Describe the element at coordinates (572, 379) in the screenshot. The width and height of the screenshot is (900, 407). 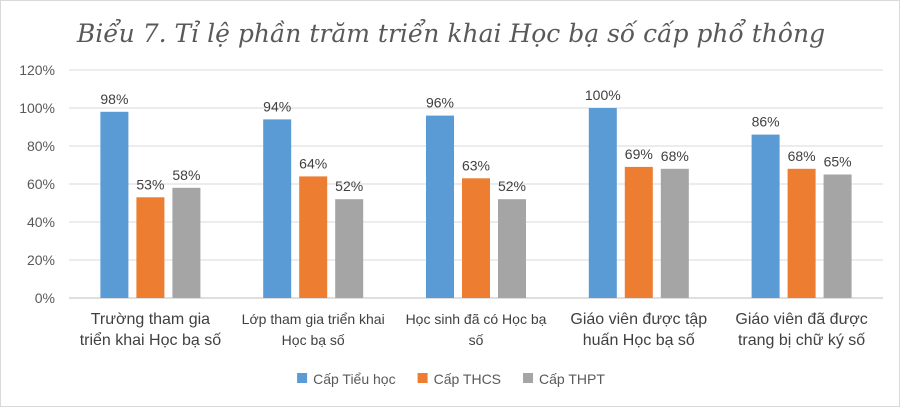
I see `legend-label: Cấp THPT` at that location.